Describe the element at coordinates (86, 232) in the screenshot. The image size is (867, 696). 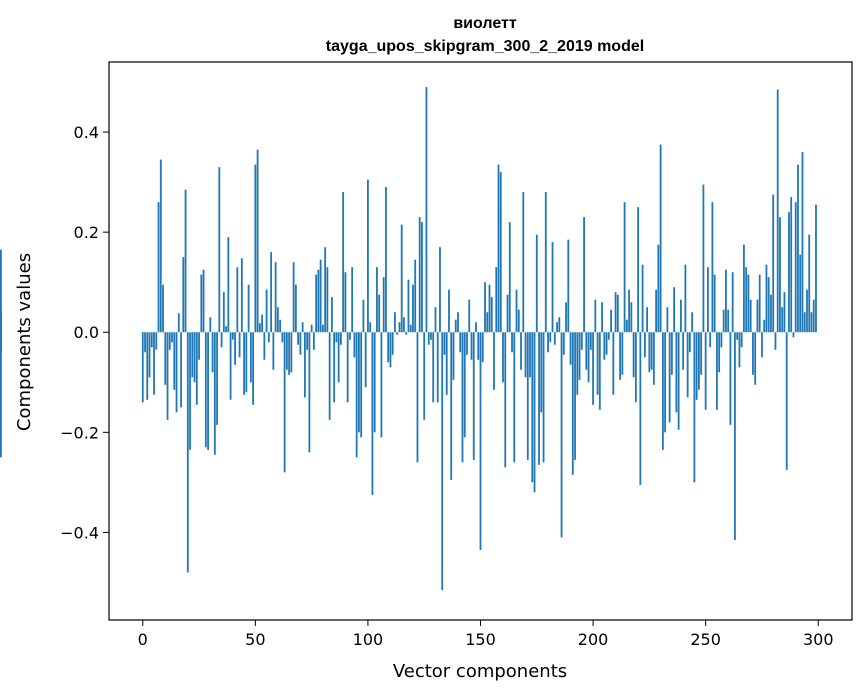
I see `y-tick-label: 0.2` at that location.